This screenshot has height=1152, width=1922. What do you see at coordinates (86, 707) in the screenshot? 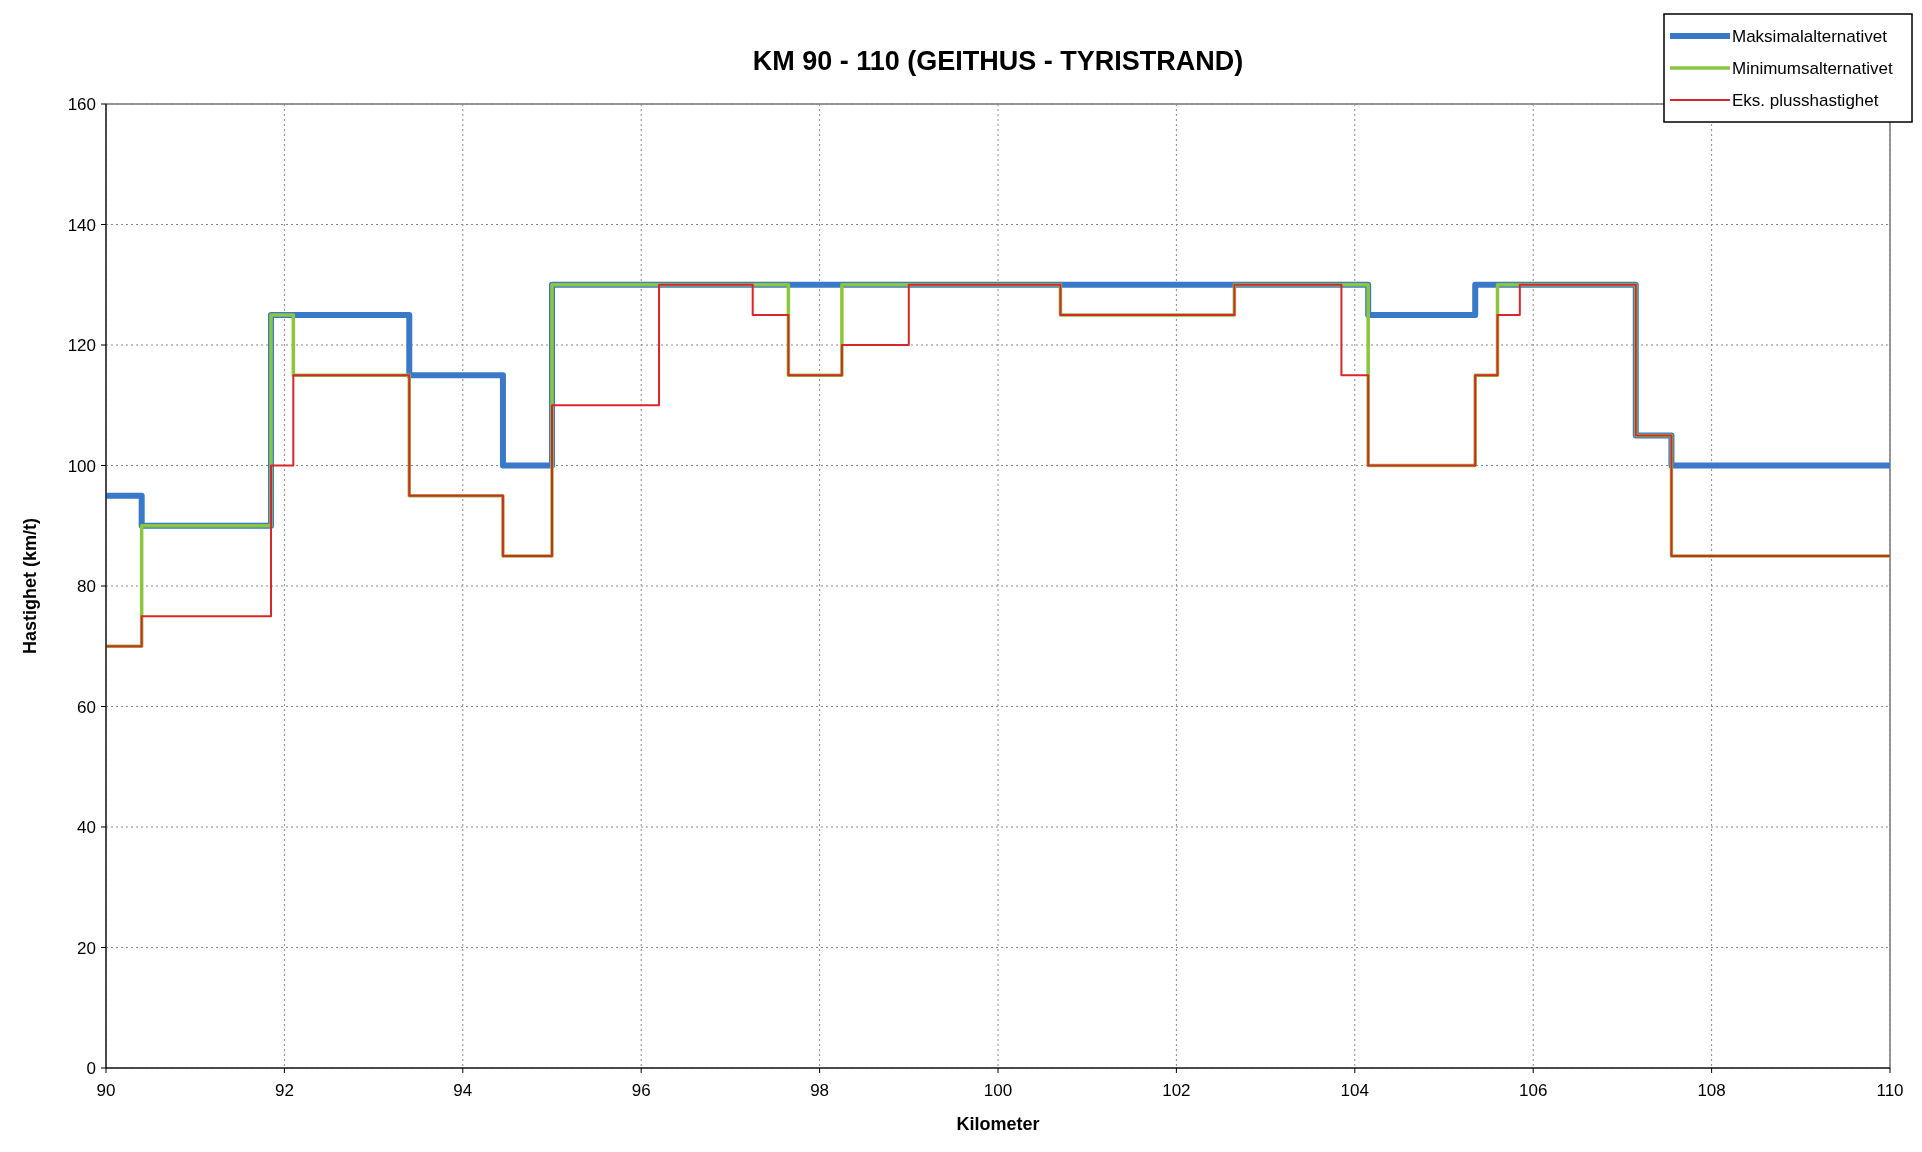
I see `y-tick-label: 60` at bounding box center [86, 707].